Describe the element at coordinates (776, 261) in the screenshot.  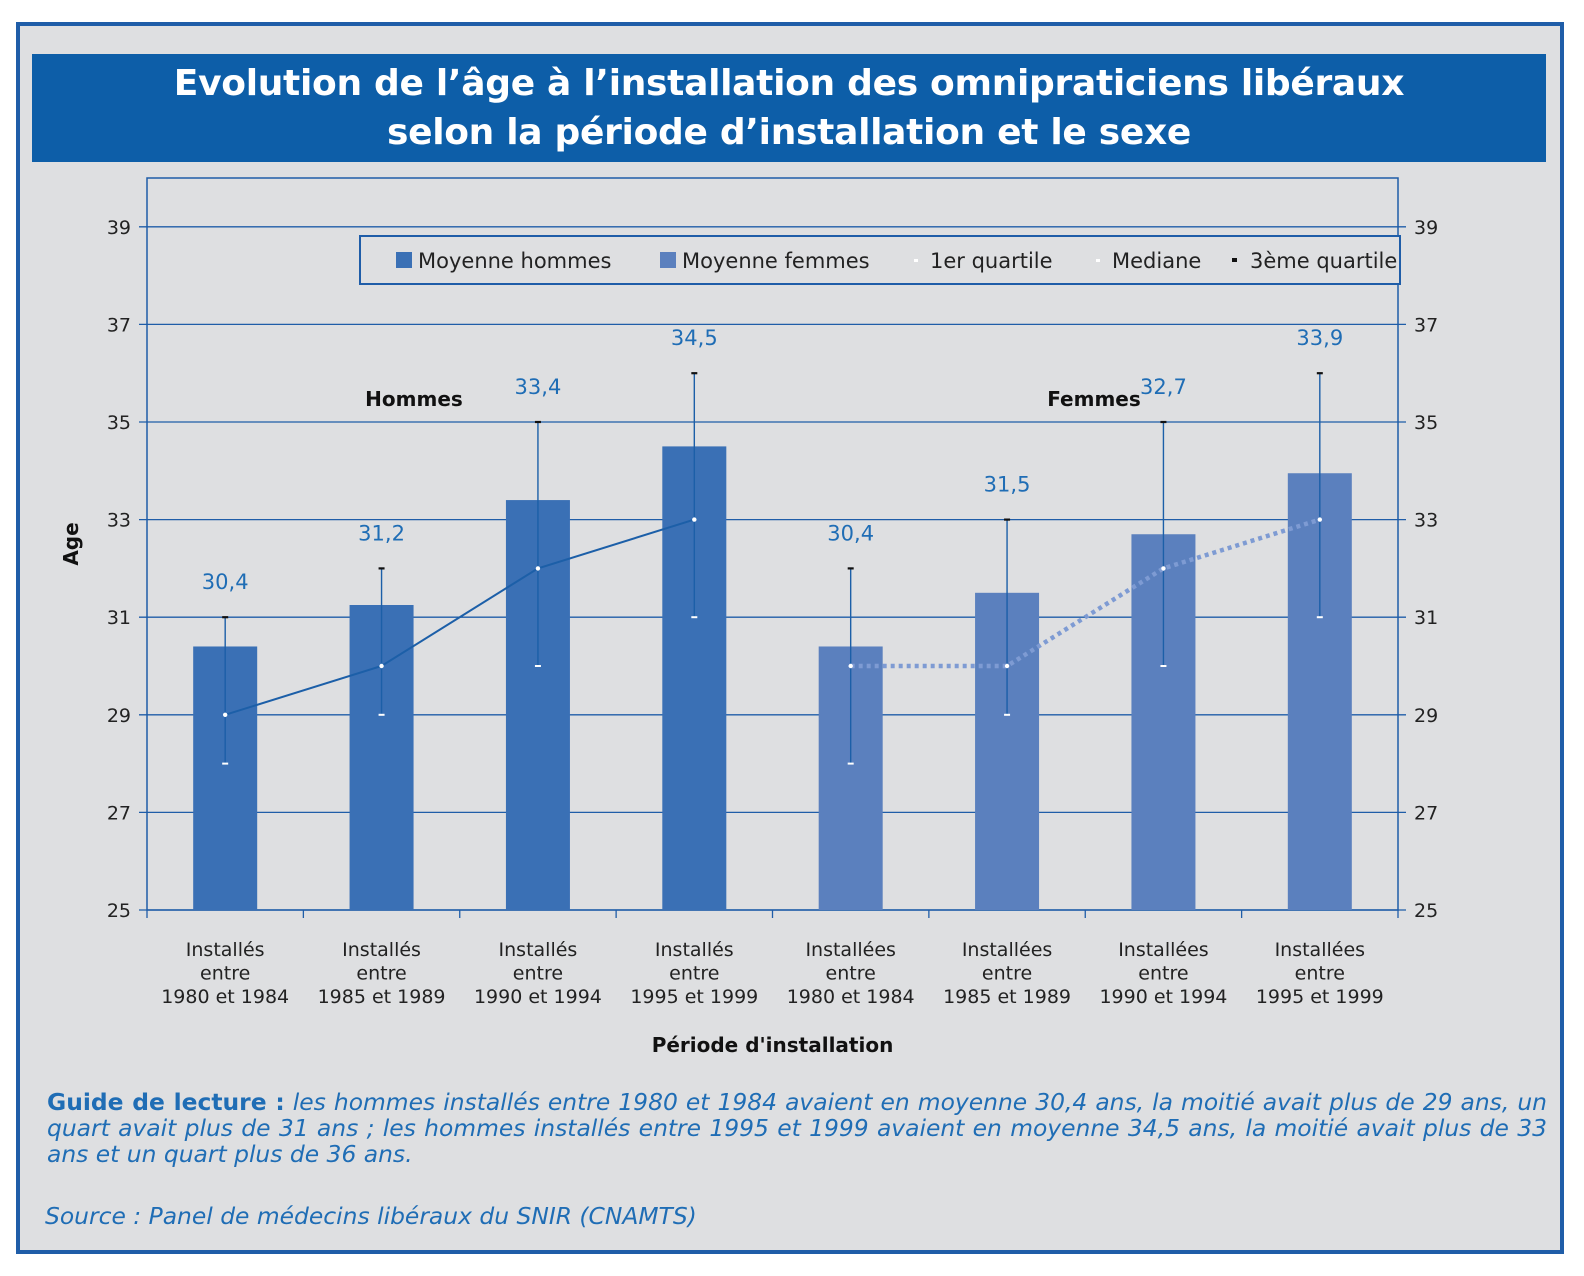
I see `legend-moyenne-femmes-label: Moyenne femmes` at that location.